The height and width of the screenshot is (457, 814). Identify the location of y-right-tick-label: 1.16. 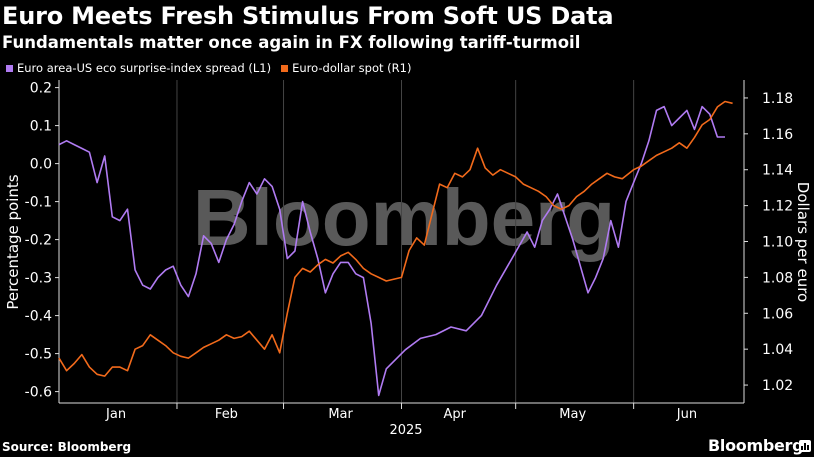
(777, 135).